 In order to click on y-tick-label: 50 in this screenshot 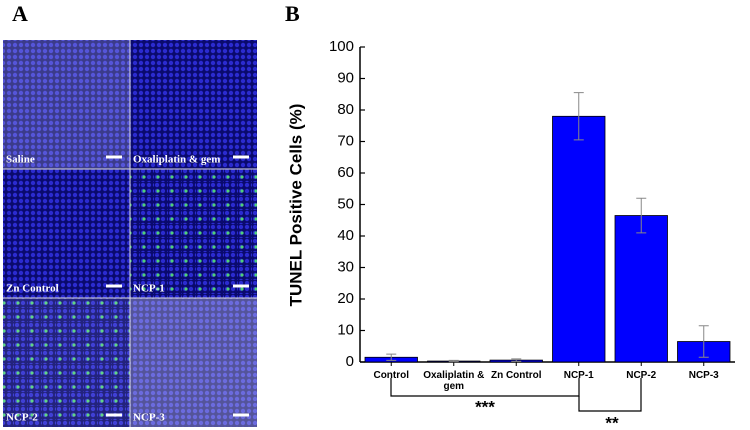, I will do `click(345, 203)`.